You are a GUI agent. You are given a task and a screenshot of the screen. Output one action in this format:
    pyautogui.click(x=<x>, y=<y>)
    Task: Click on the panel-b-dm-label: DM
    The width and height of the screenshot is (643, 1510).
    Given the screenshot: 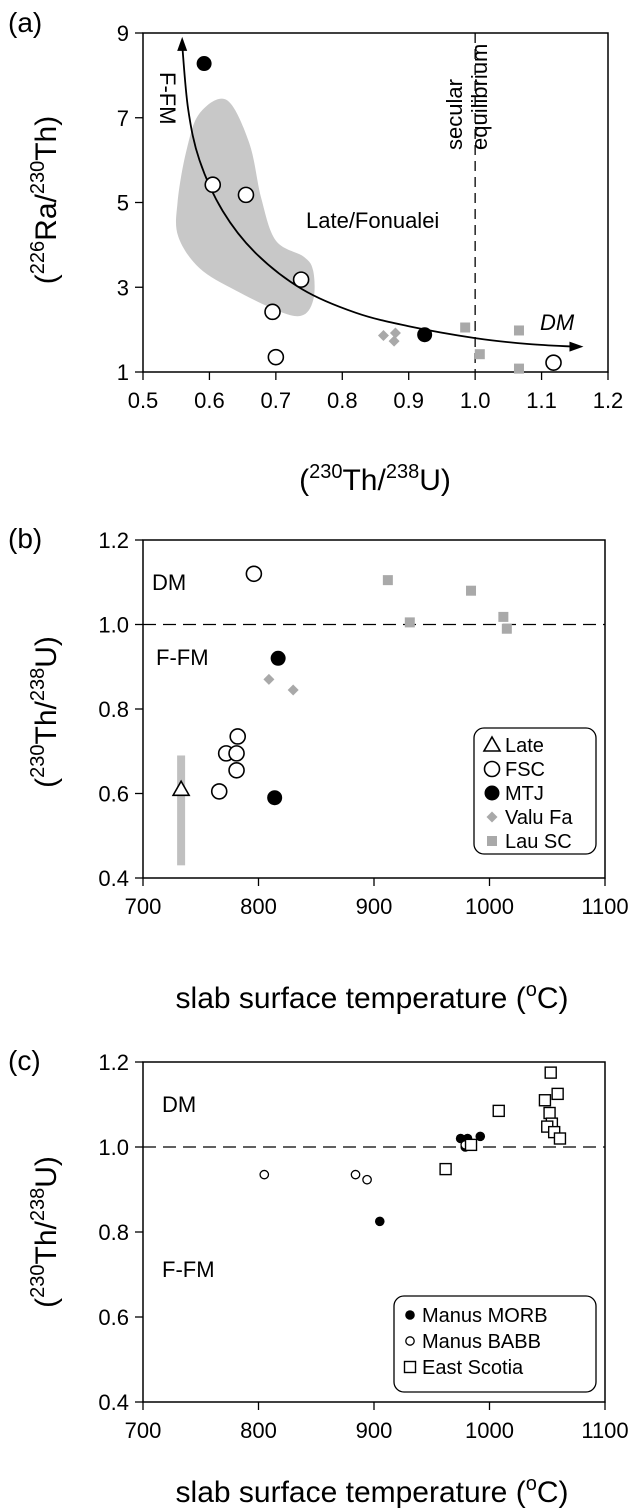 What is the action you would take?
    pyautogui.click(x=169, y=582)
    